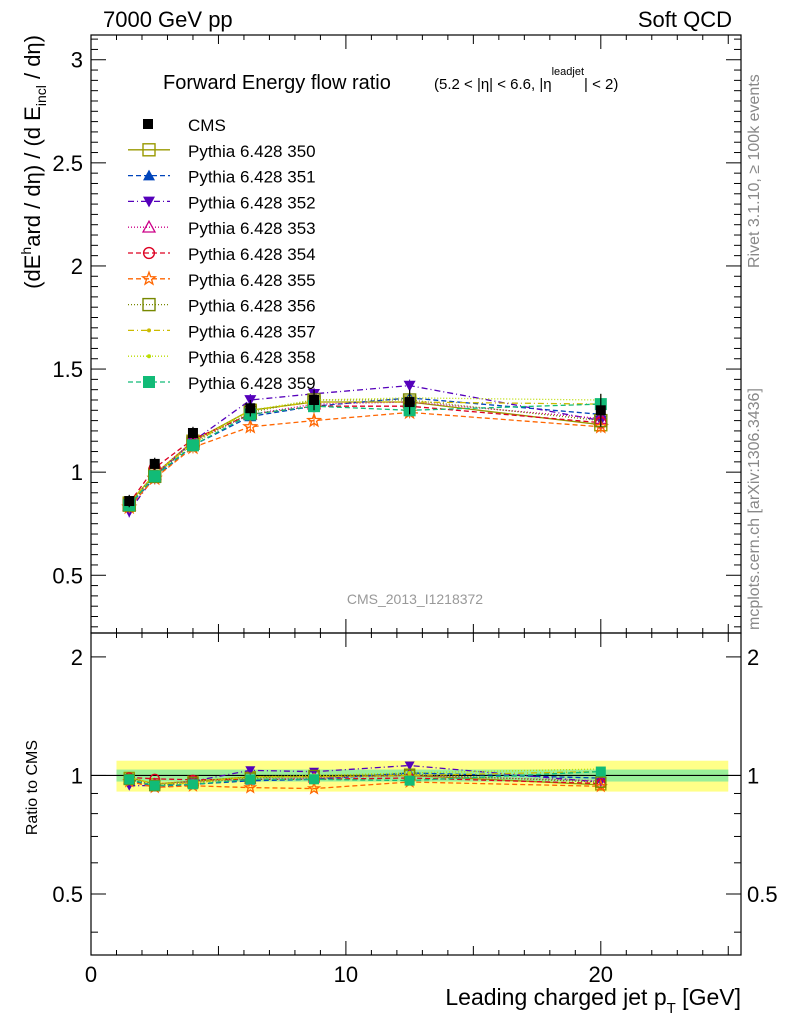 The height and width of the screenshot is (1024, 786). I want to click on ylabel-sub: incl, so click(41, 95).